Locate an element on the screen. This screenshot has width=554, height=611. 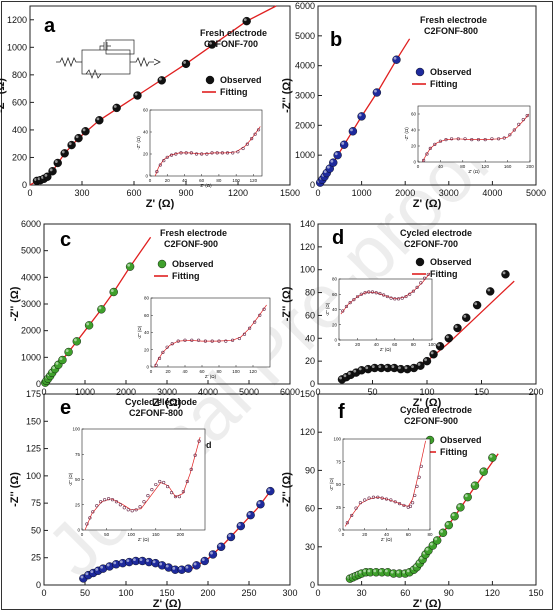
y-tick-label: 2000 is located at coordinates (31, 331).